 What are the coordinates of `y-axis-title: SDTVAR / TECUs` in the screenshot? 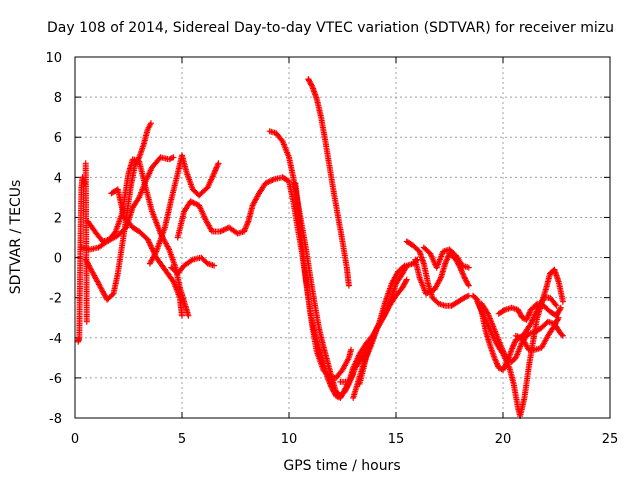 It's located at (16, 237).